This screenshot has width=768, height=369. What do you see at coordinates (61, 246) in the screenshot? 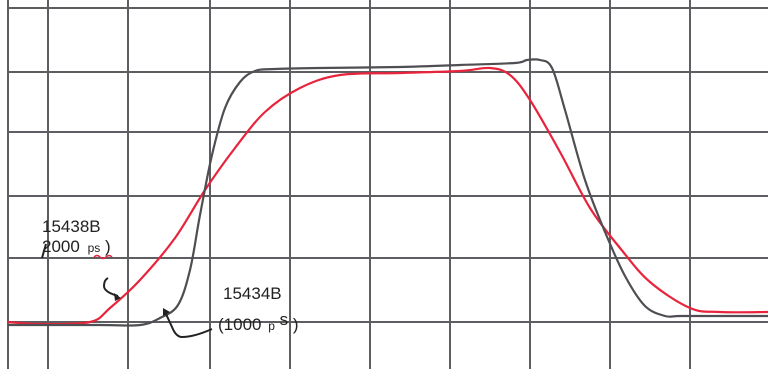
I see `annotation-15438b-time: 2000` at bounding box center [61, 246].